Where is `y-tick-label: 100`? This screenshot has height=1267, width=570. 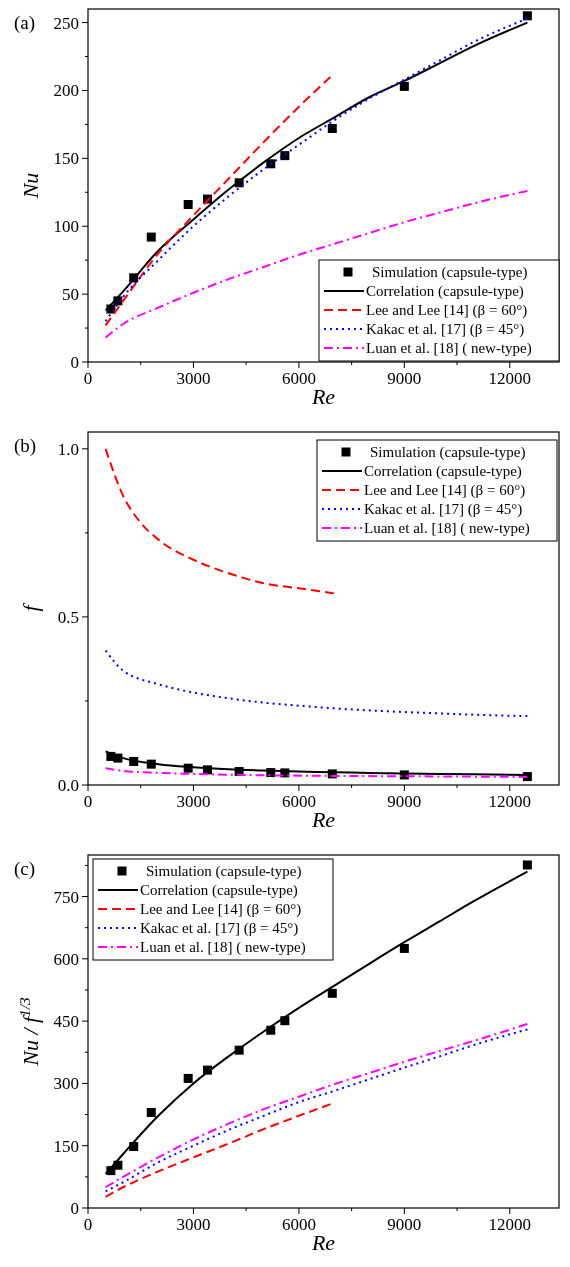 y-tick-label: 100 is located at coordinates (66, 227).